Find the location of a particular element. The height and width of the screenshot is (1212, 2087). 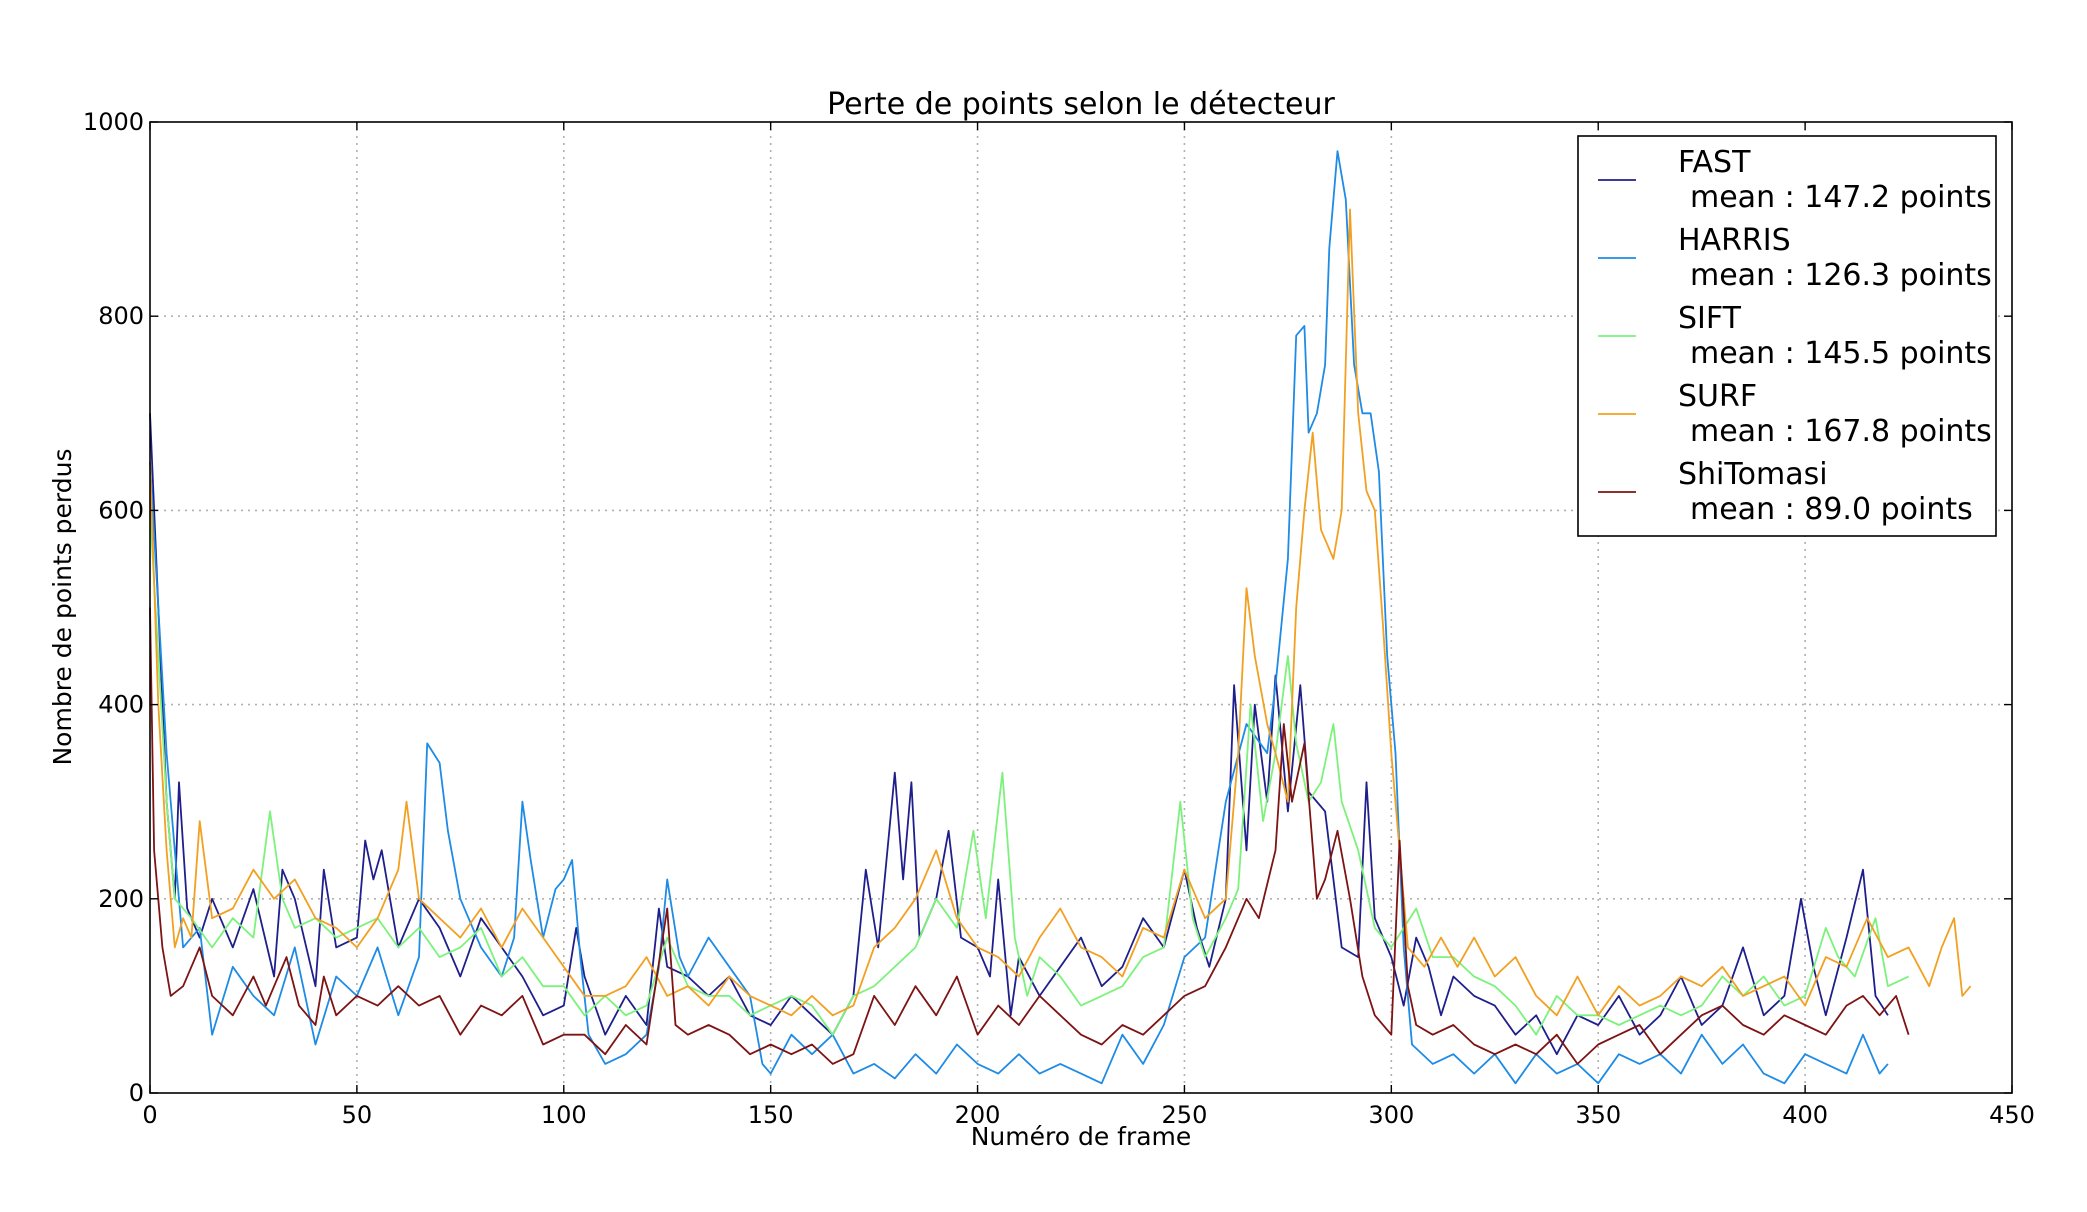

x-tick-label: 250 is located at coordinates (1185, 1115).